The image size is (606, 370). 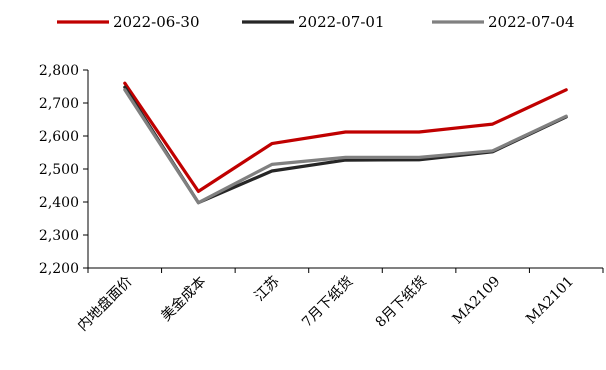 What do you see at coordinates (59, 71) in the screenshot?
I see `y-tick-label: 2,800` at bounding box center [59, 71].